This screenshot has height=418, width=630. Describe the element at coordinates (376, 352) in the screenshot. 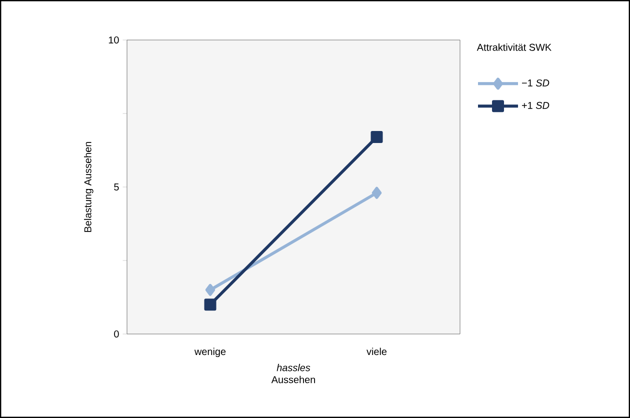

I see `x-tick-label: viele` at that location.